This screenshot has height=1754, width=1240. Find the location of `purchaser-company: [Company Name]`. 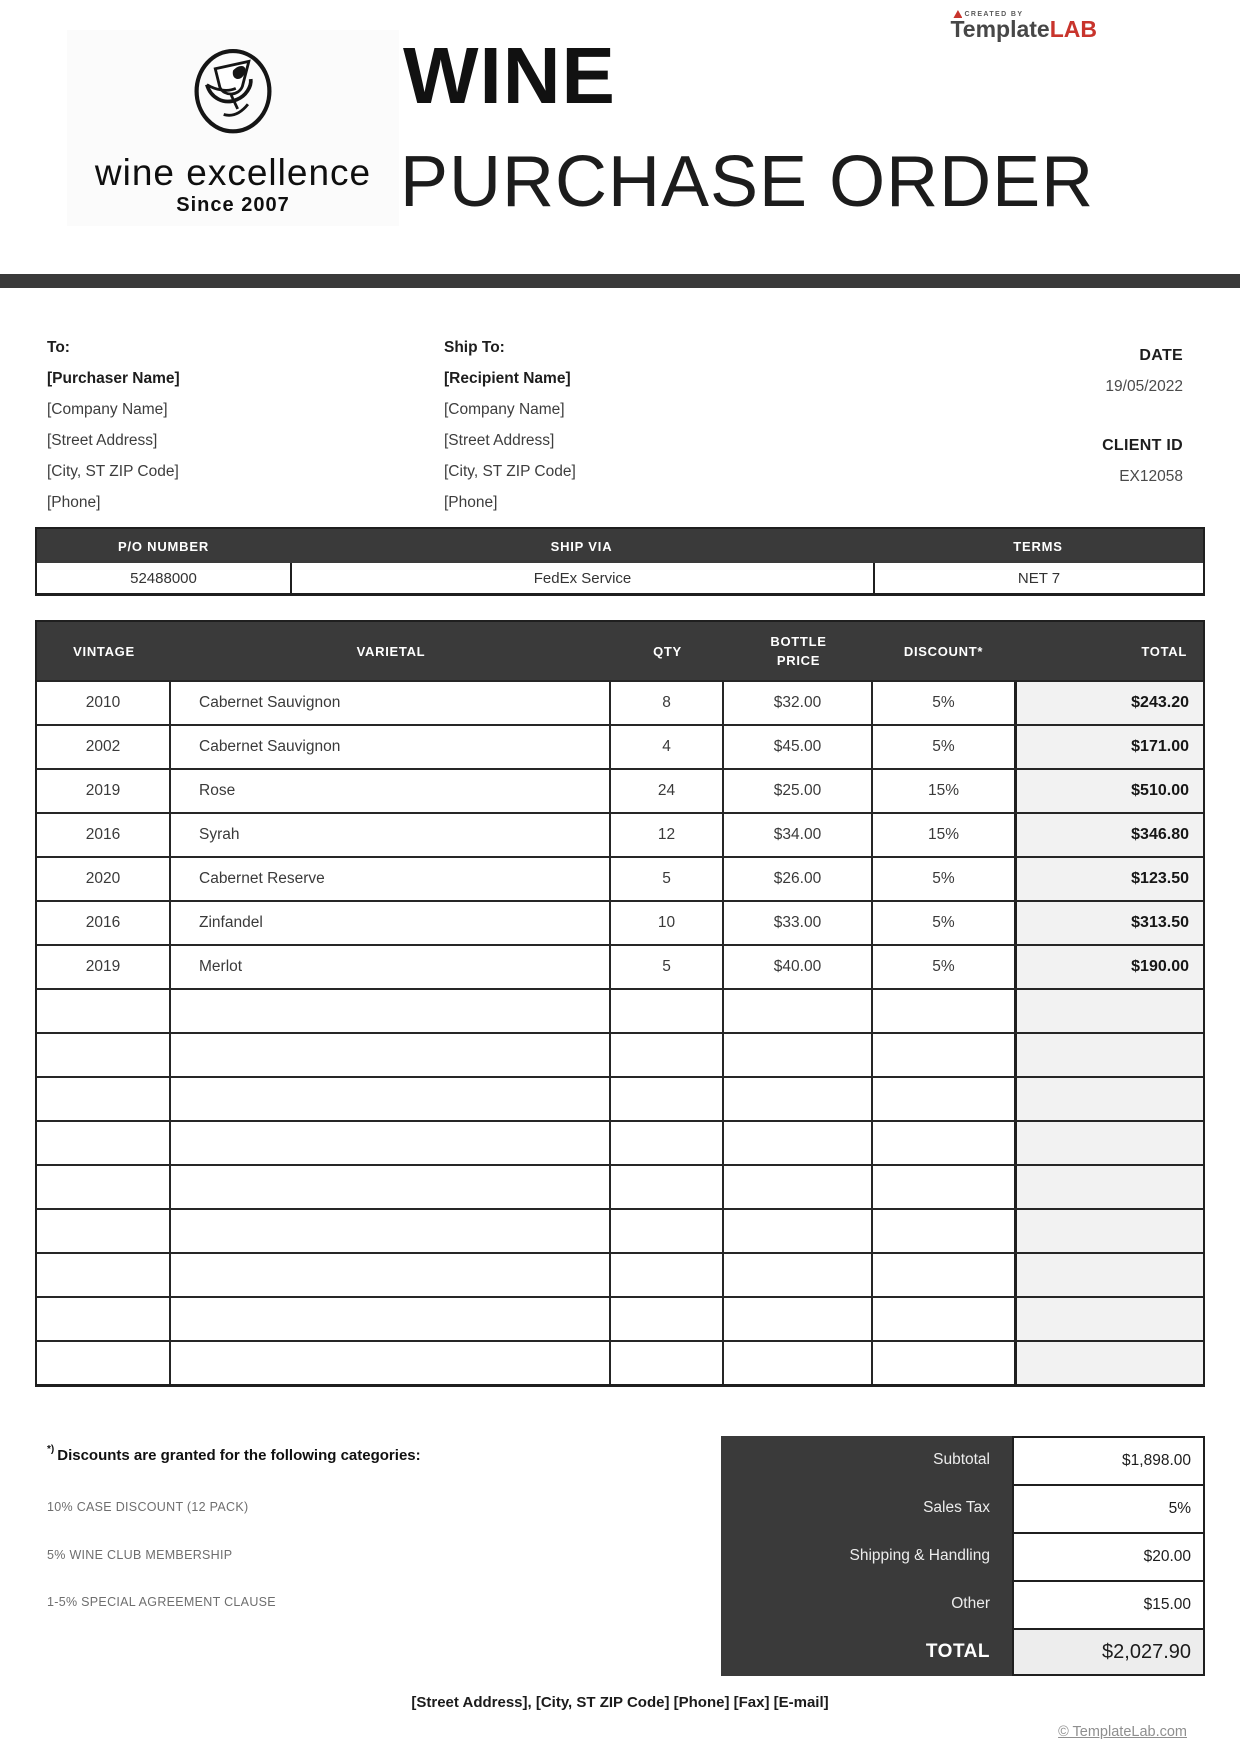

purchaser-company: [Company Name] is located at coordinates (107, 409).